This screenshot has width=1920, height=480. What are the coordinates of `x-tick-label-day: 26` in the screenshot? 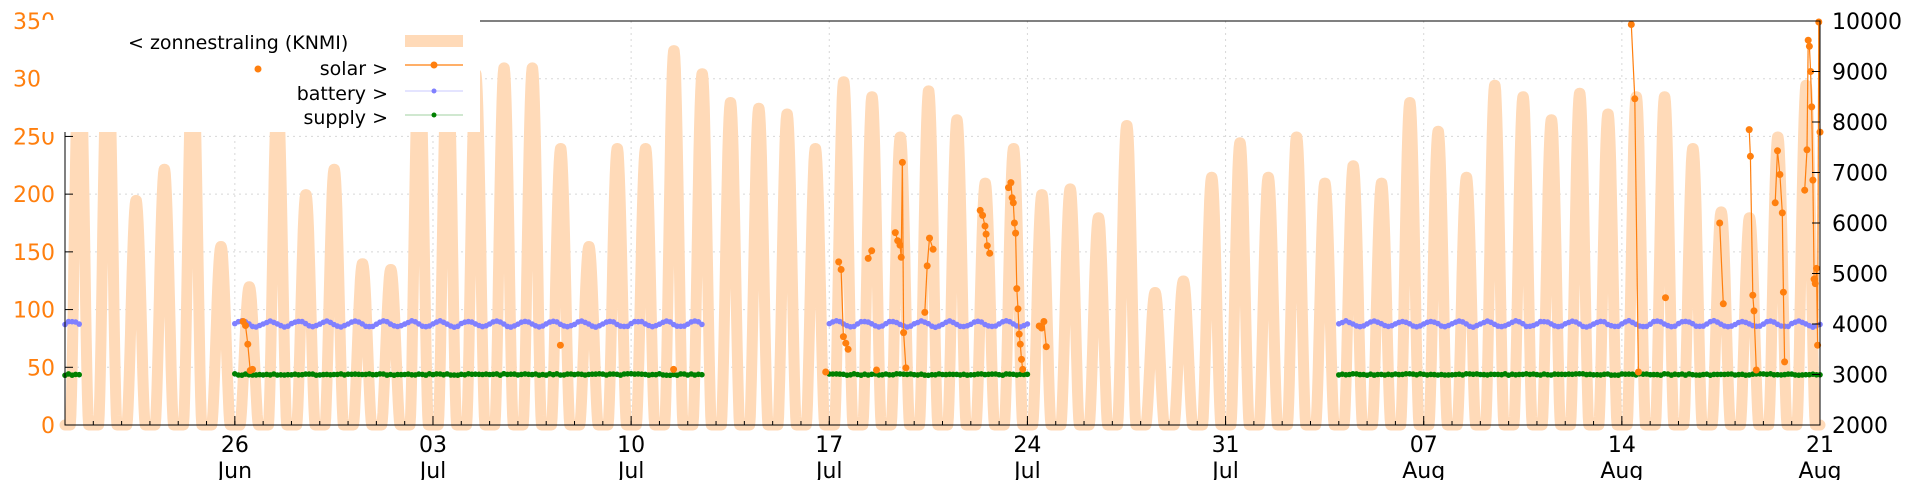 It's located at (235, 445).